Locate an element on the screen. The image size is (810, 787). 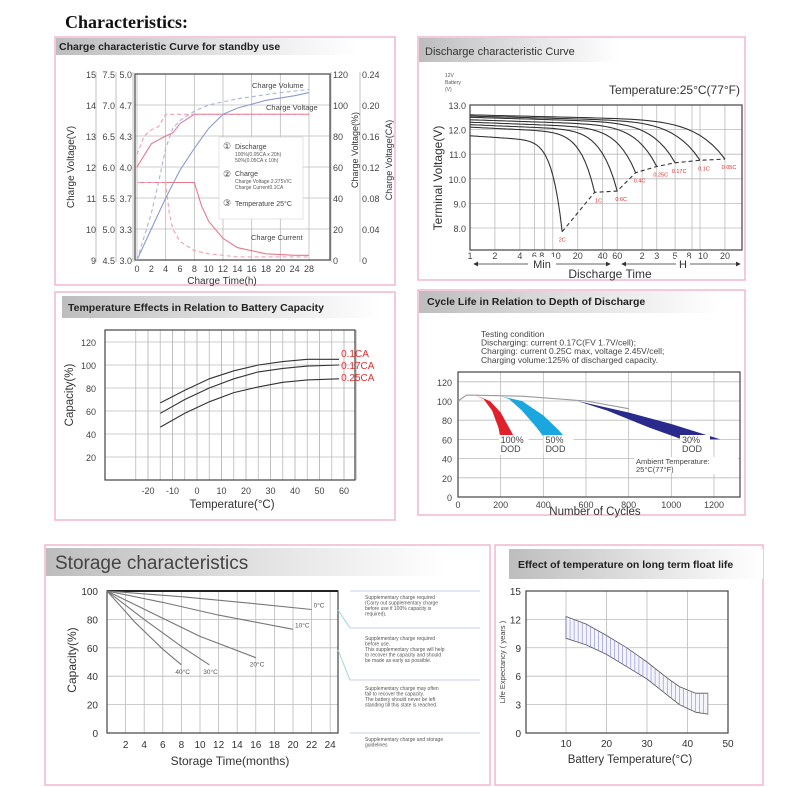
tick-label: 120 is located at coordinates (444, 383).